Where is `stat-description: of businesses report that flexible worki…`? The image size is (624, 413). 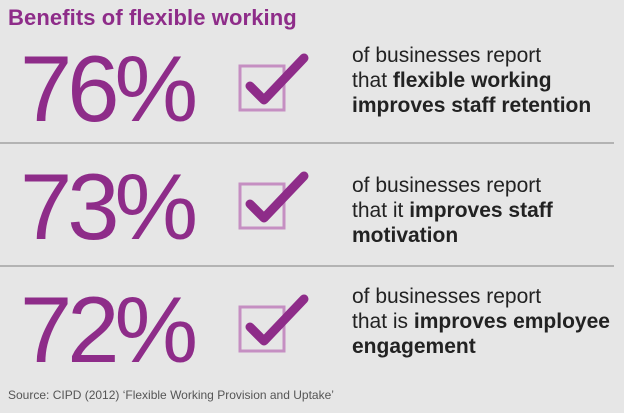 stat-description: of businesses report that flexible worki… is located at coordinates (471, 80).